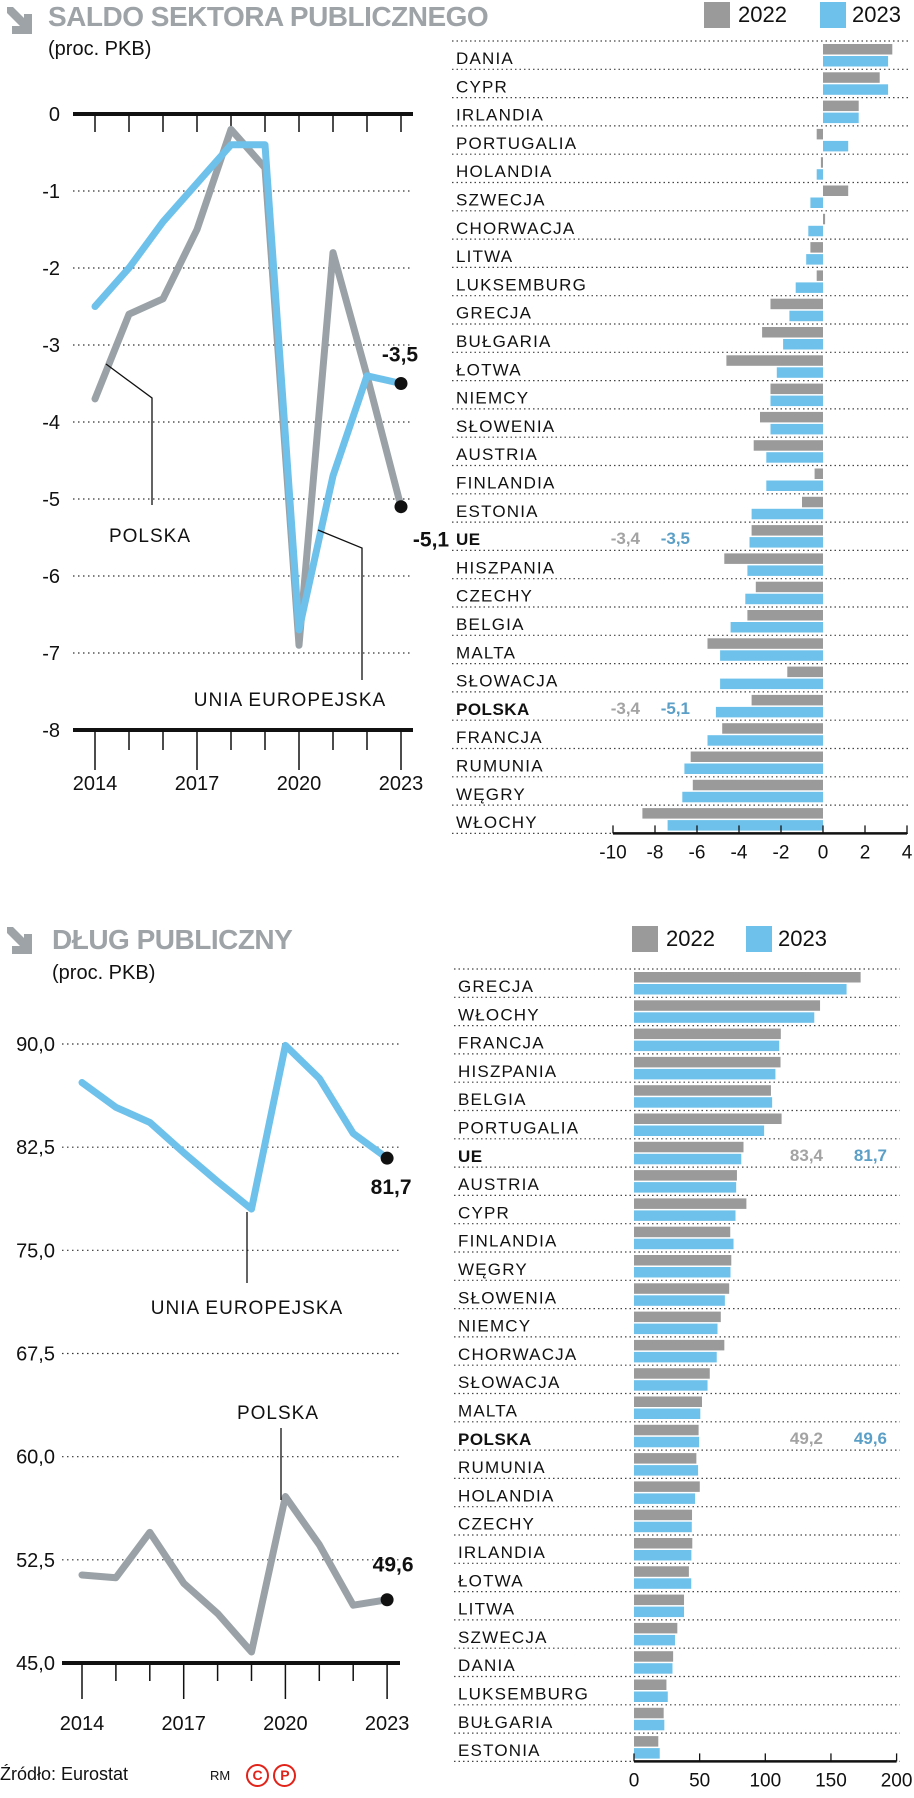 The image size is (914, 1798). Describe the element at coordinates (685, 1187) in the screenshot. I see `bar-2023-austria` at that location.